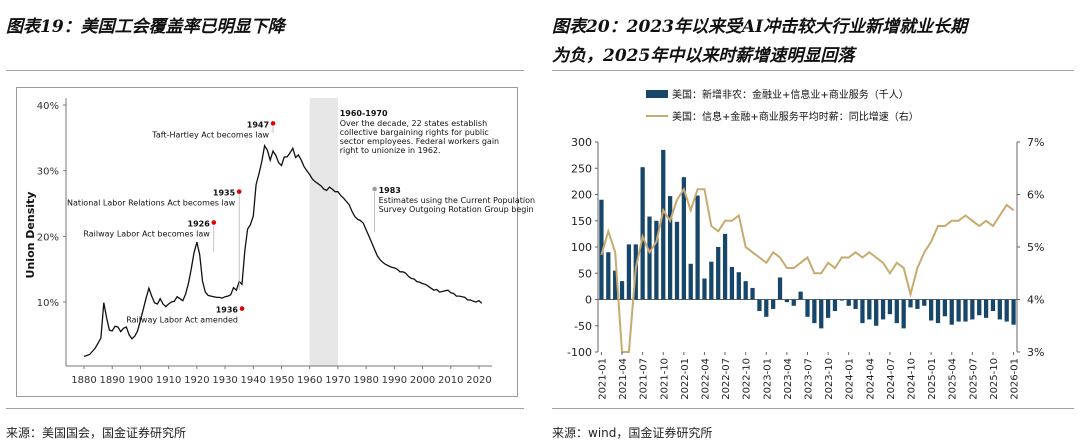 This screenshot has width=1080, height=446. What do you see at coordinates (664, 379) in the screenshot?
I see `x-tick-label: 2021-10` at bounding box center [664, 379].